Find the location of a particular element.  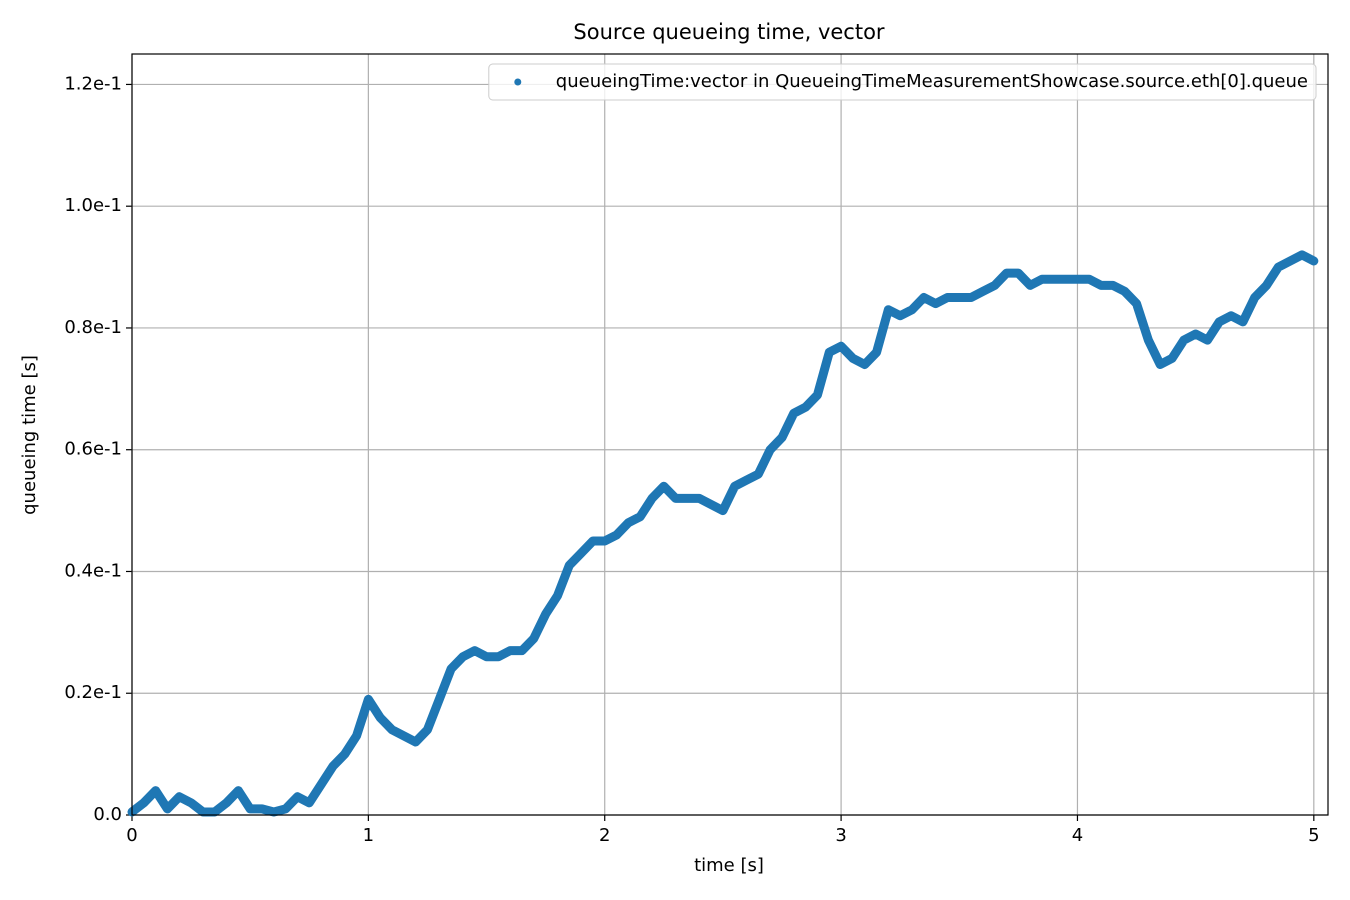

x-tick-label: 0 is located at coordinates (131, 835).